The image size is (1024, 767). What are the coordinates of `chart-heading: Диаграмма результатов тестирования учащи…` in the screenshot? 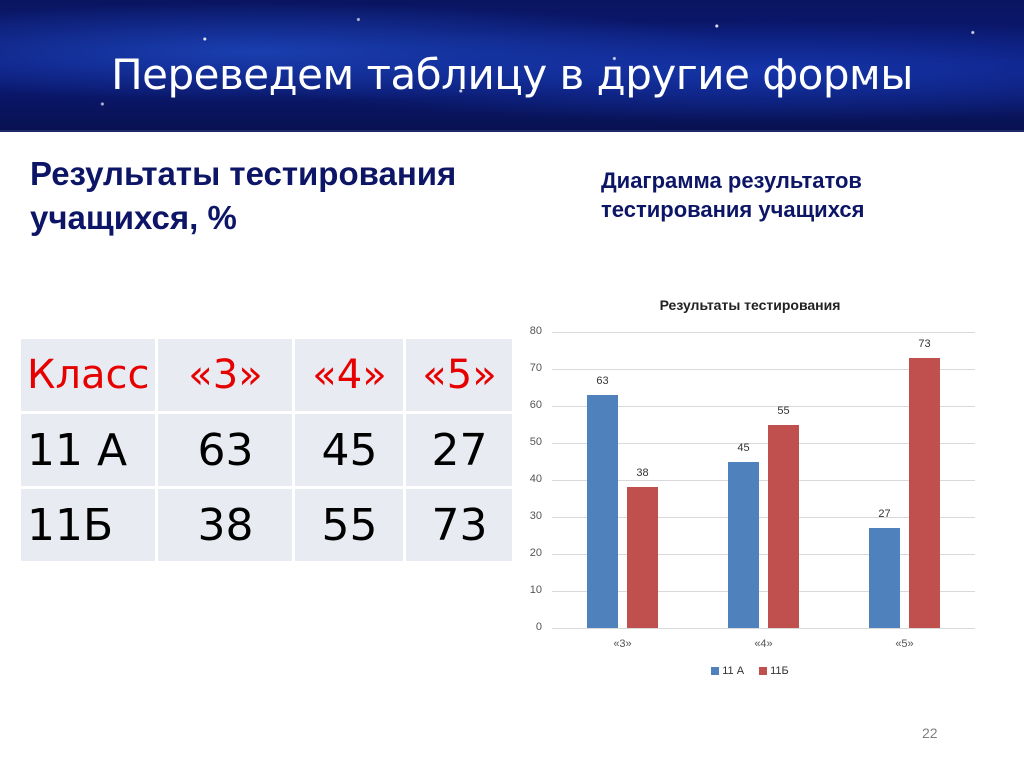 It's located at (733, 195).